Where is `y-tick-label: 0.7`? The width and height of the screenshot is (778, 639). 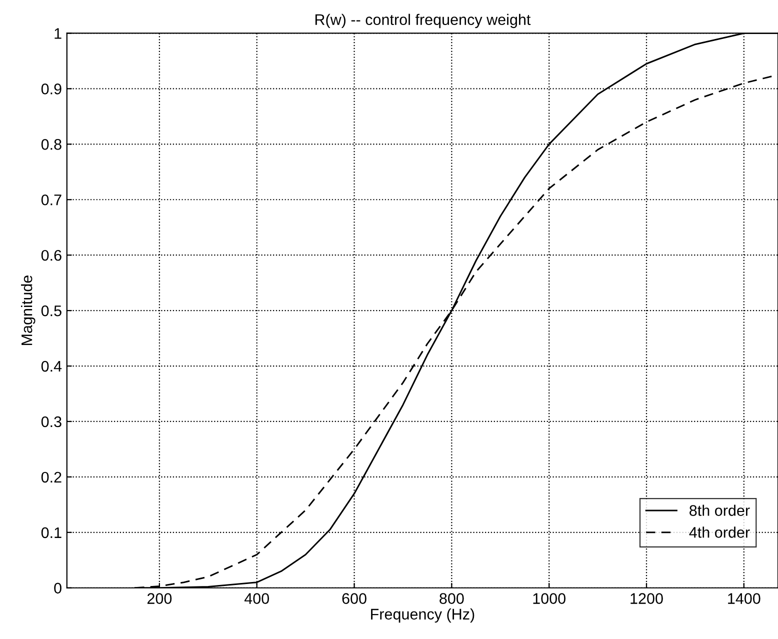 y-tick-label: 0.7 is located at coordinates (51, 200).